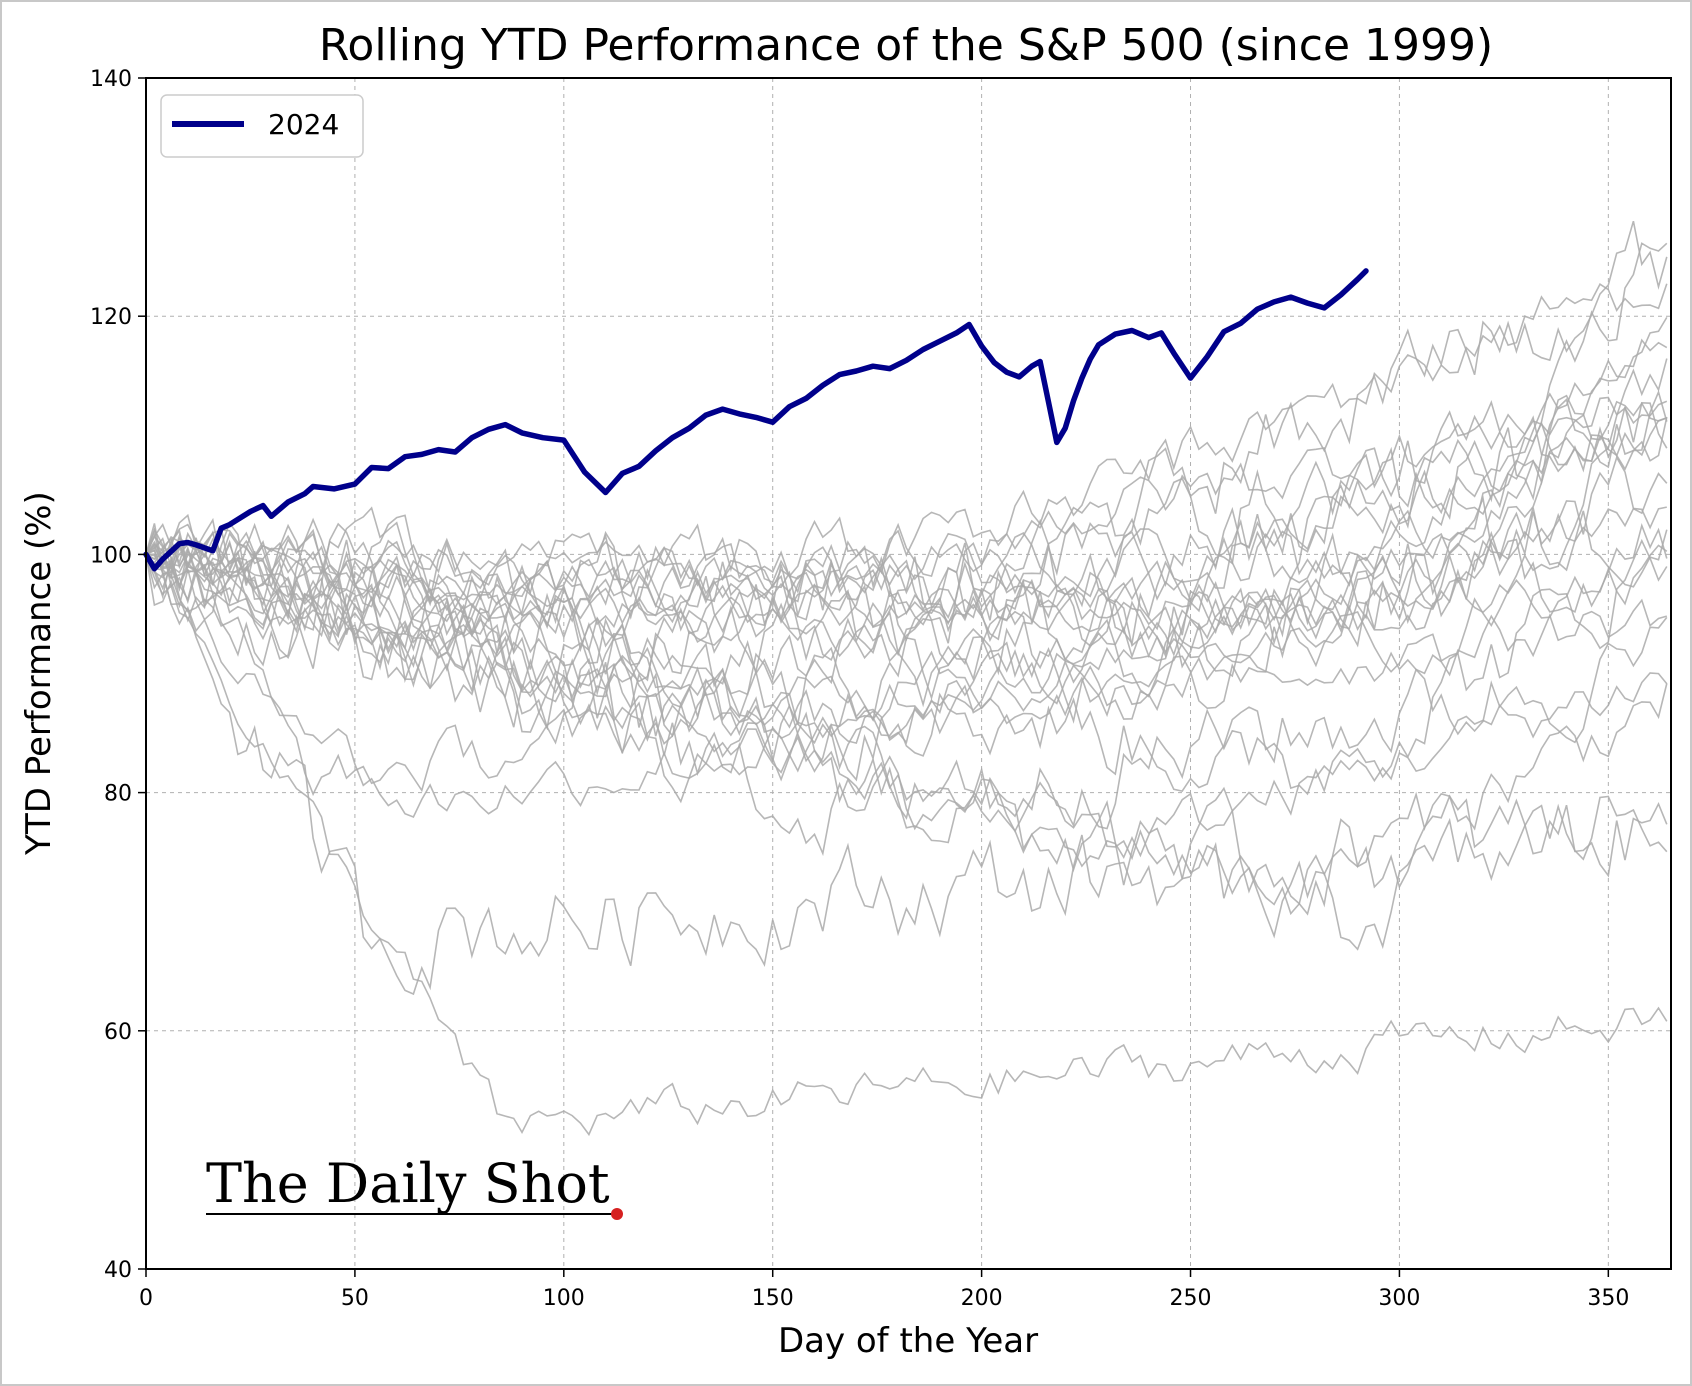 Image resolution: width=1692 pixels, height=1386 pixels. I want to click on x-tick-label: 200, so click(982, 1298).